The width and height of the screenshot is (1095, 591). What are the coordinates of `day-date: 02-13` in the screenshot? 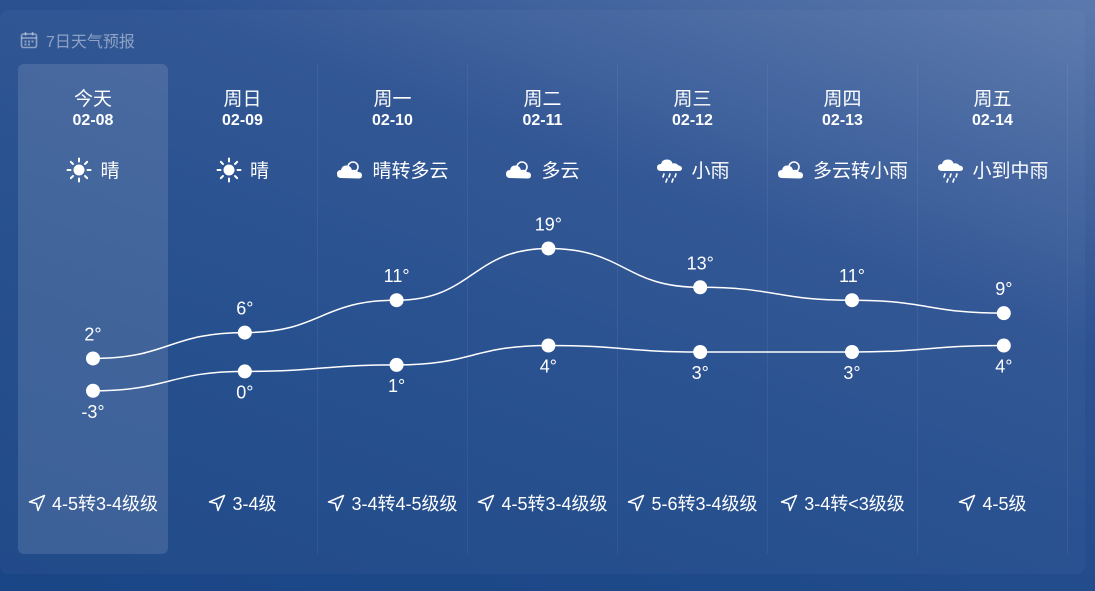 It's located at (842, 120).